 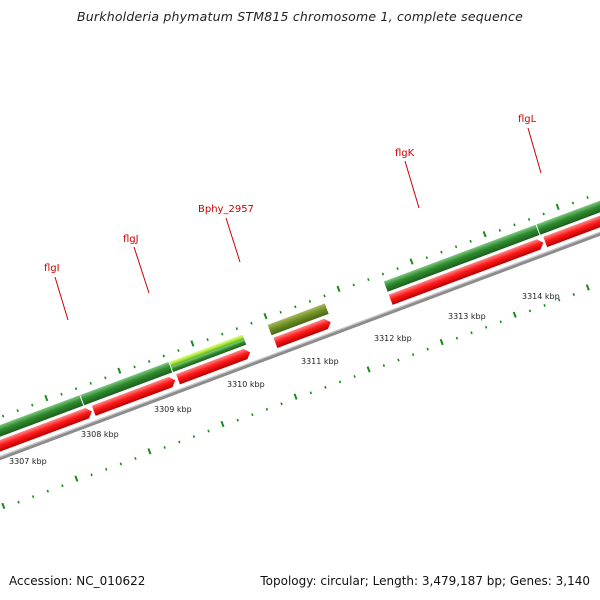 What do you see at coordinates (131, 239) in the screenshot?
I see `gene-label-flgJ: flgJ` at bounding box center [131, 239].